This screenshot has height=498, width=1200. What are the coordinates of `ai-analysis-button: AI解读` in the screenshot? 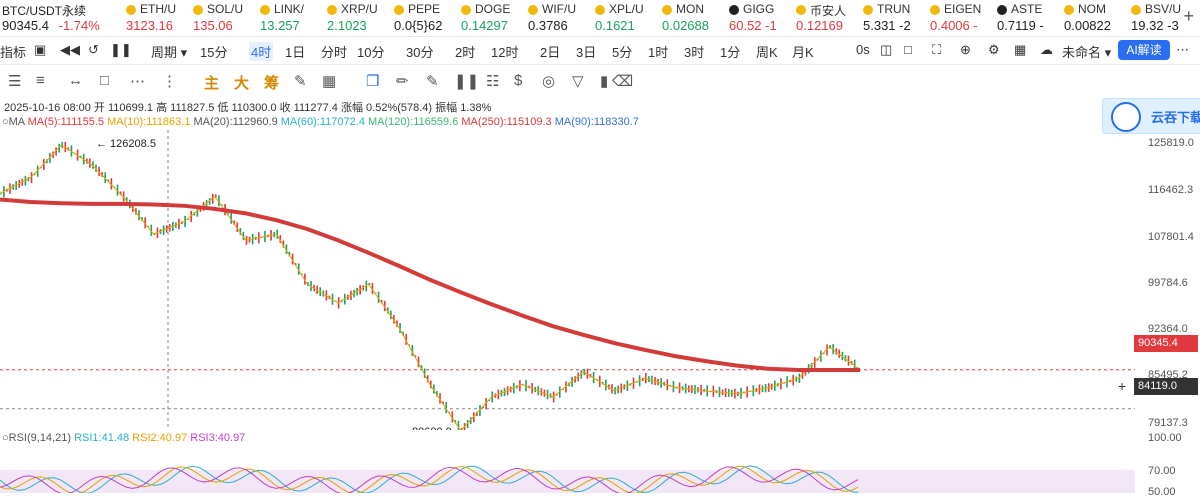 It's located at (1144, 50).